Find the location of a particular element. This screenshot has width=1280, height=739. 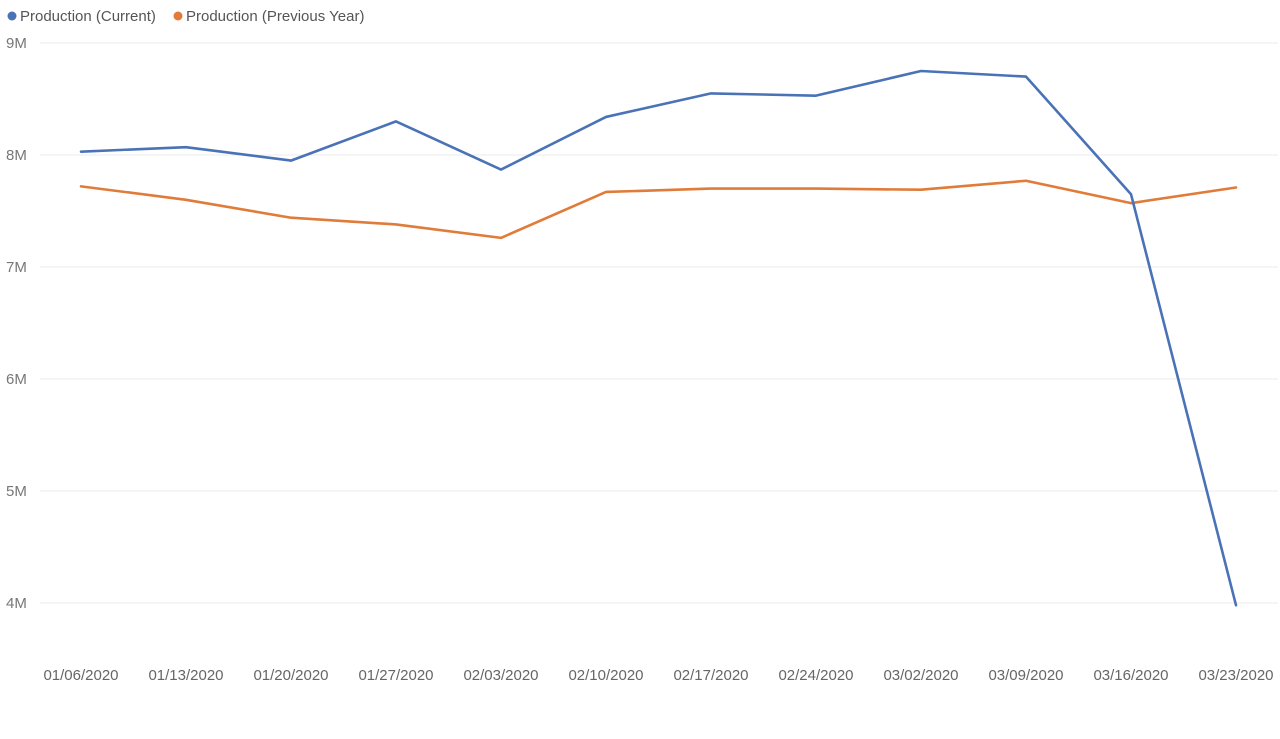

legend-item-current: Production (Current) is located at coordinates (81, 16).